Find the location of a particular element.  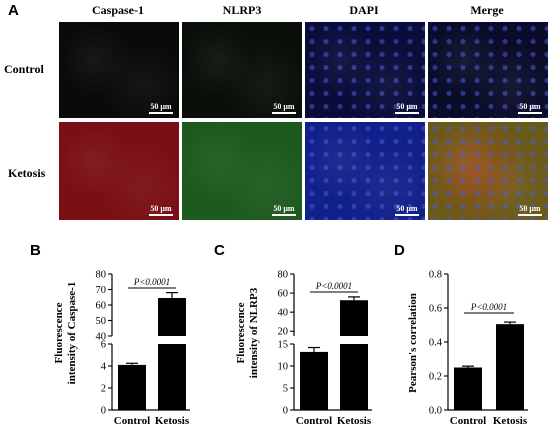

micrograph-control-nlrp3: 50 μm is located at coordinates (242, 70).